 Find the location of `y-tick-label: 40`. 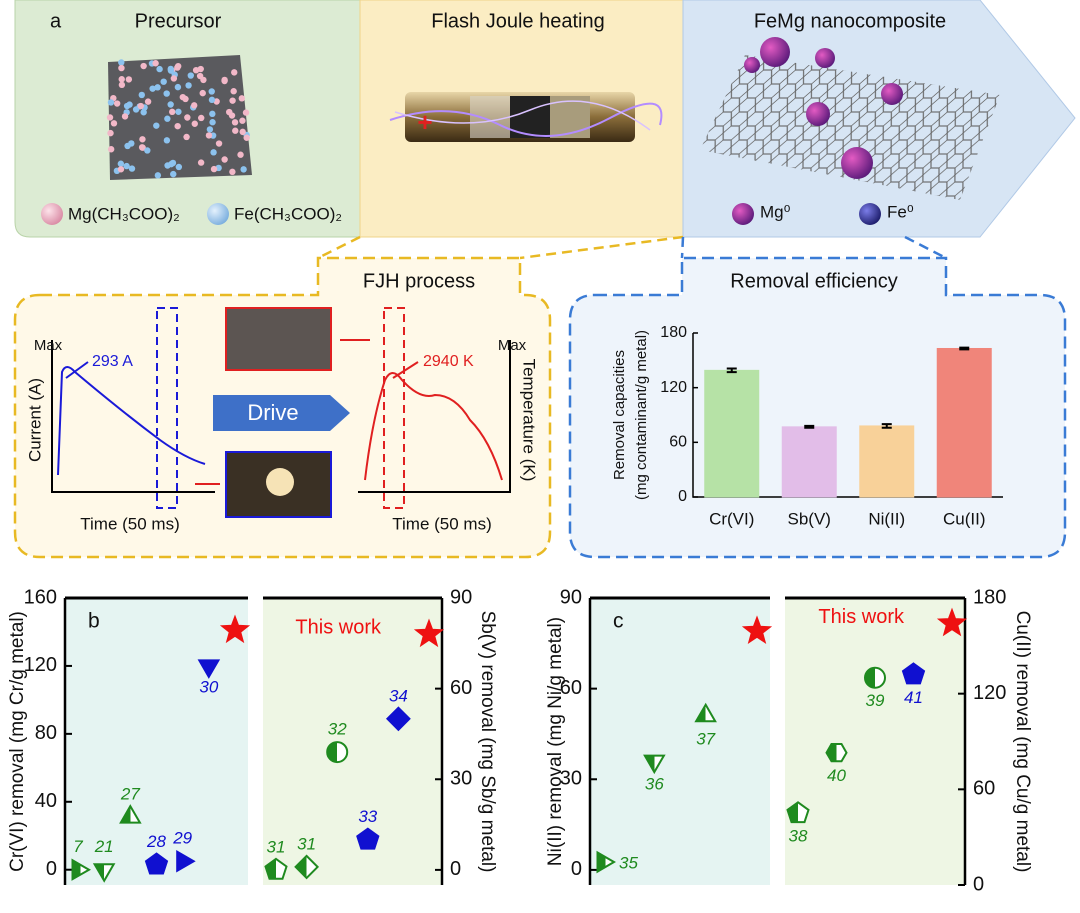

y-tick-label: 40 is located at coordinates (46, 801).